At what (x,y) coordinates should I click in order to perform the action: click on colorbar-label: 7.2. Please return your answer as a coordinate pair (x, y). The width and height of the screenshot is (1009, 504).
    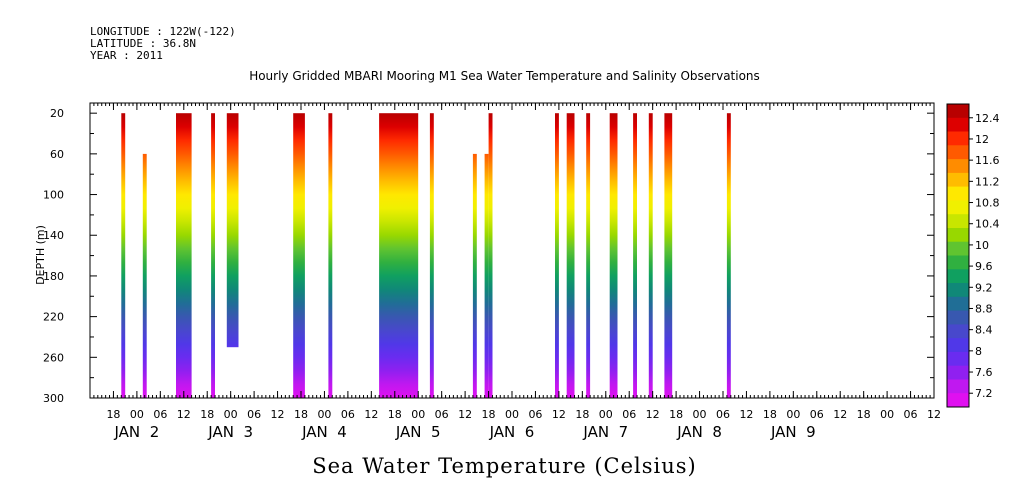
    Looking at the image, I should click on (984, 393).